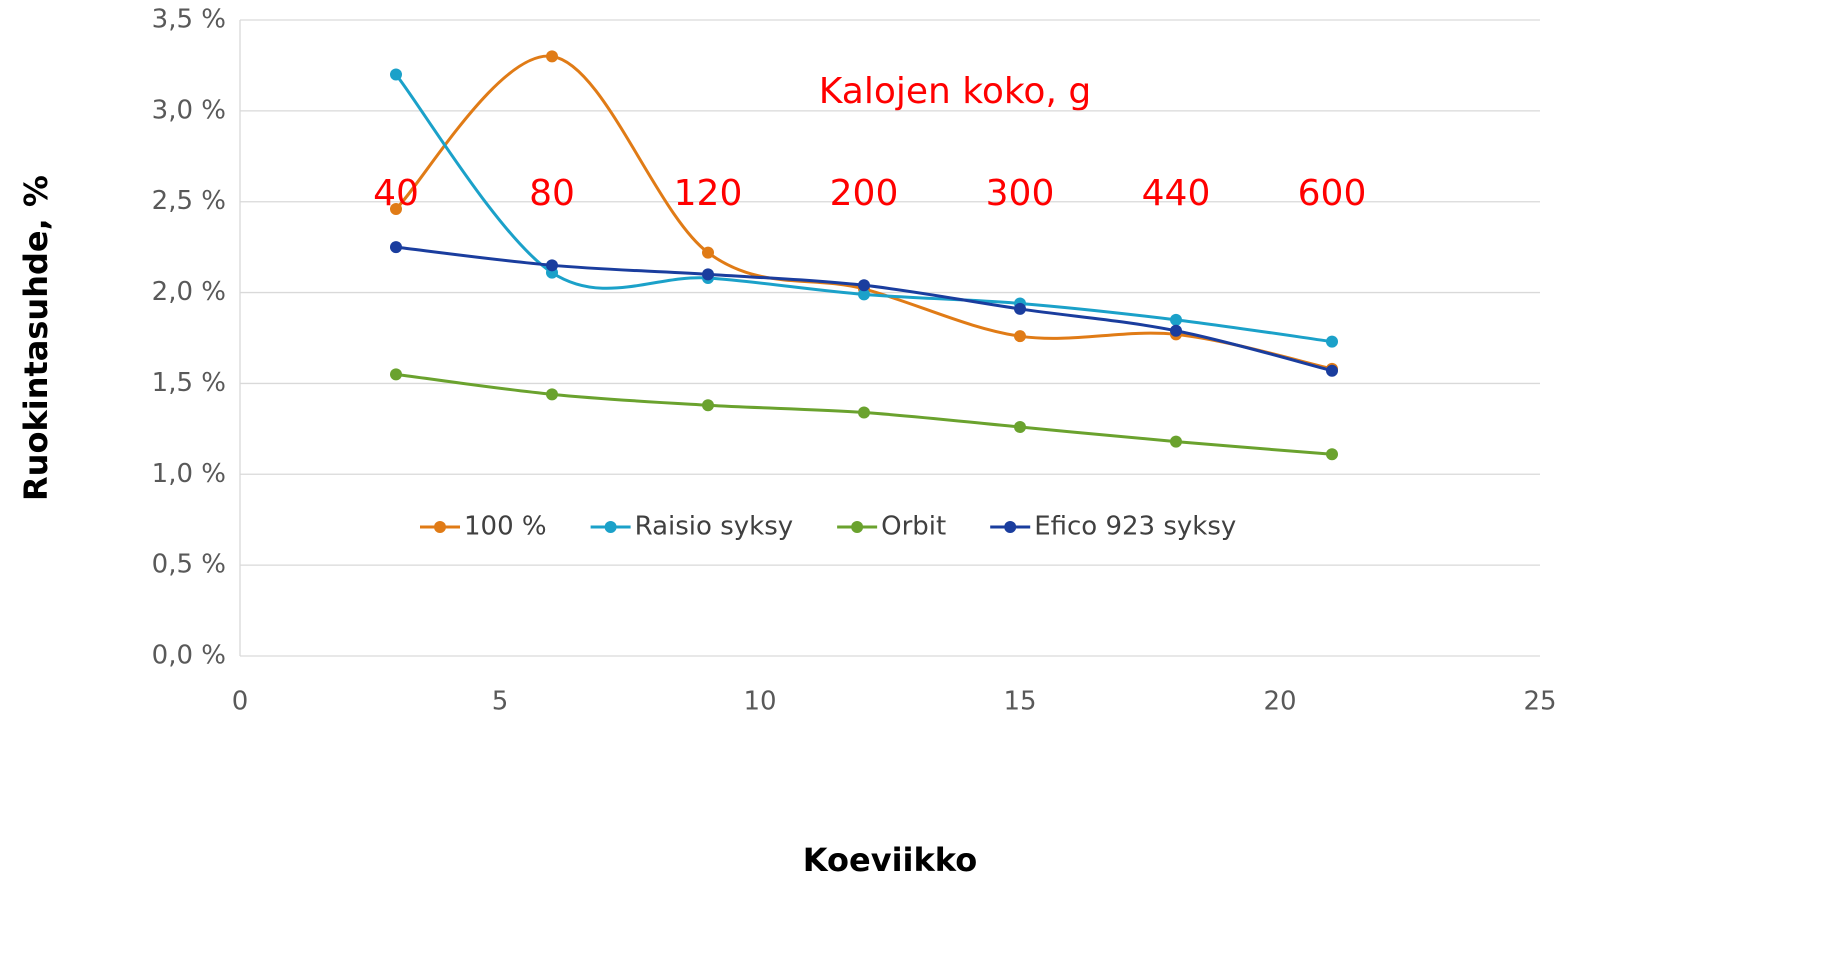  Describe the element at coordinates (1539, 702) in the screenshot. I see `x-tick-label: 25` at that location.